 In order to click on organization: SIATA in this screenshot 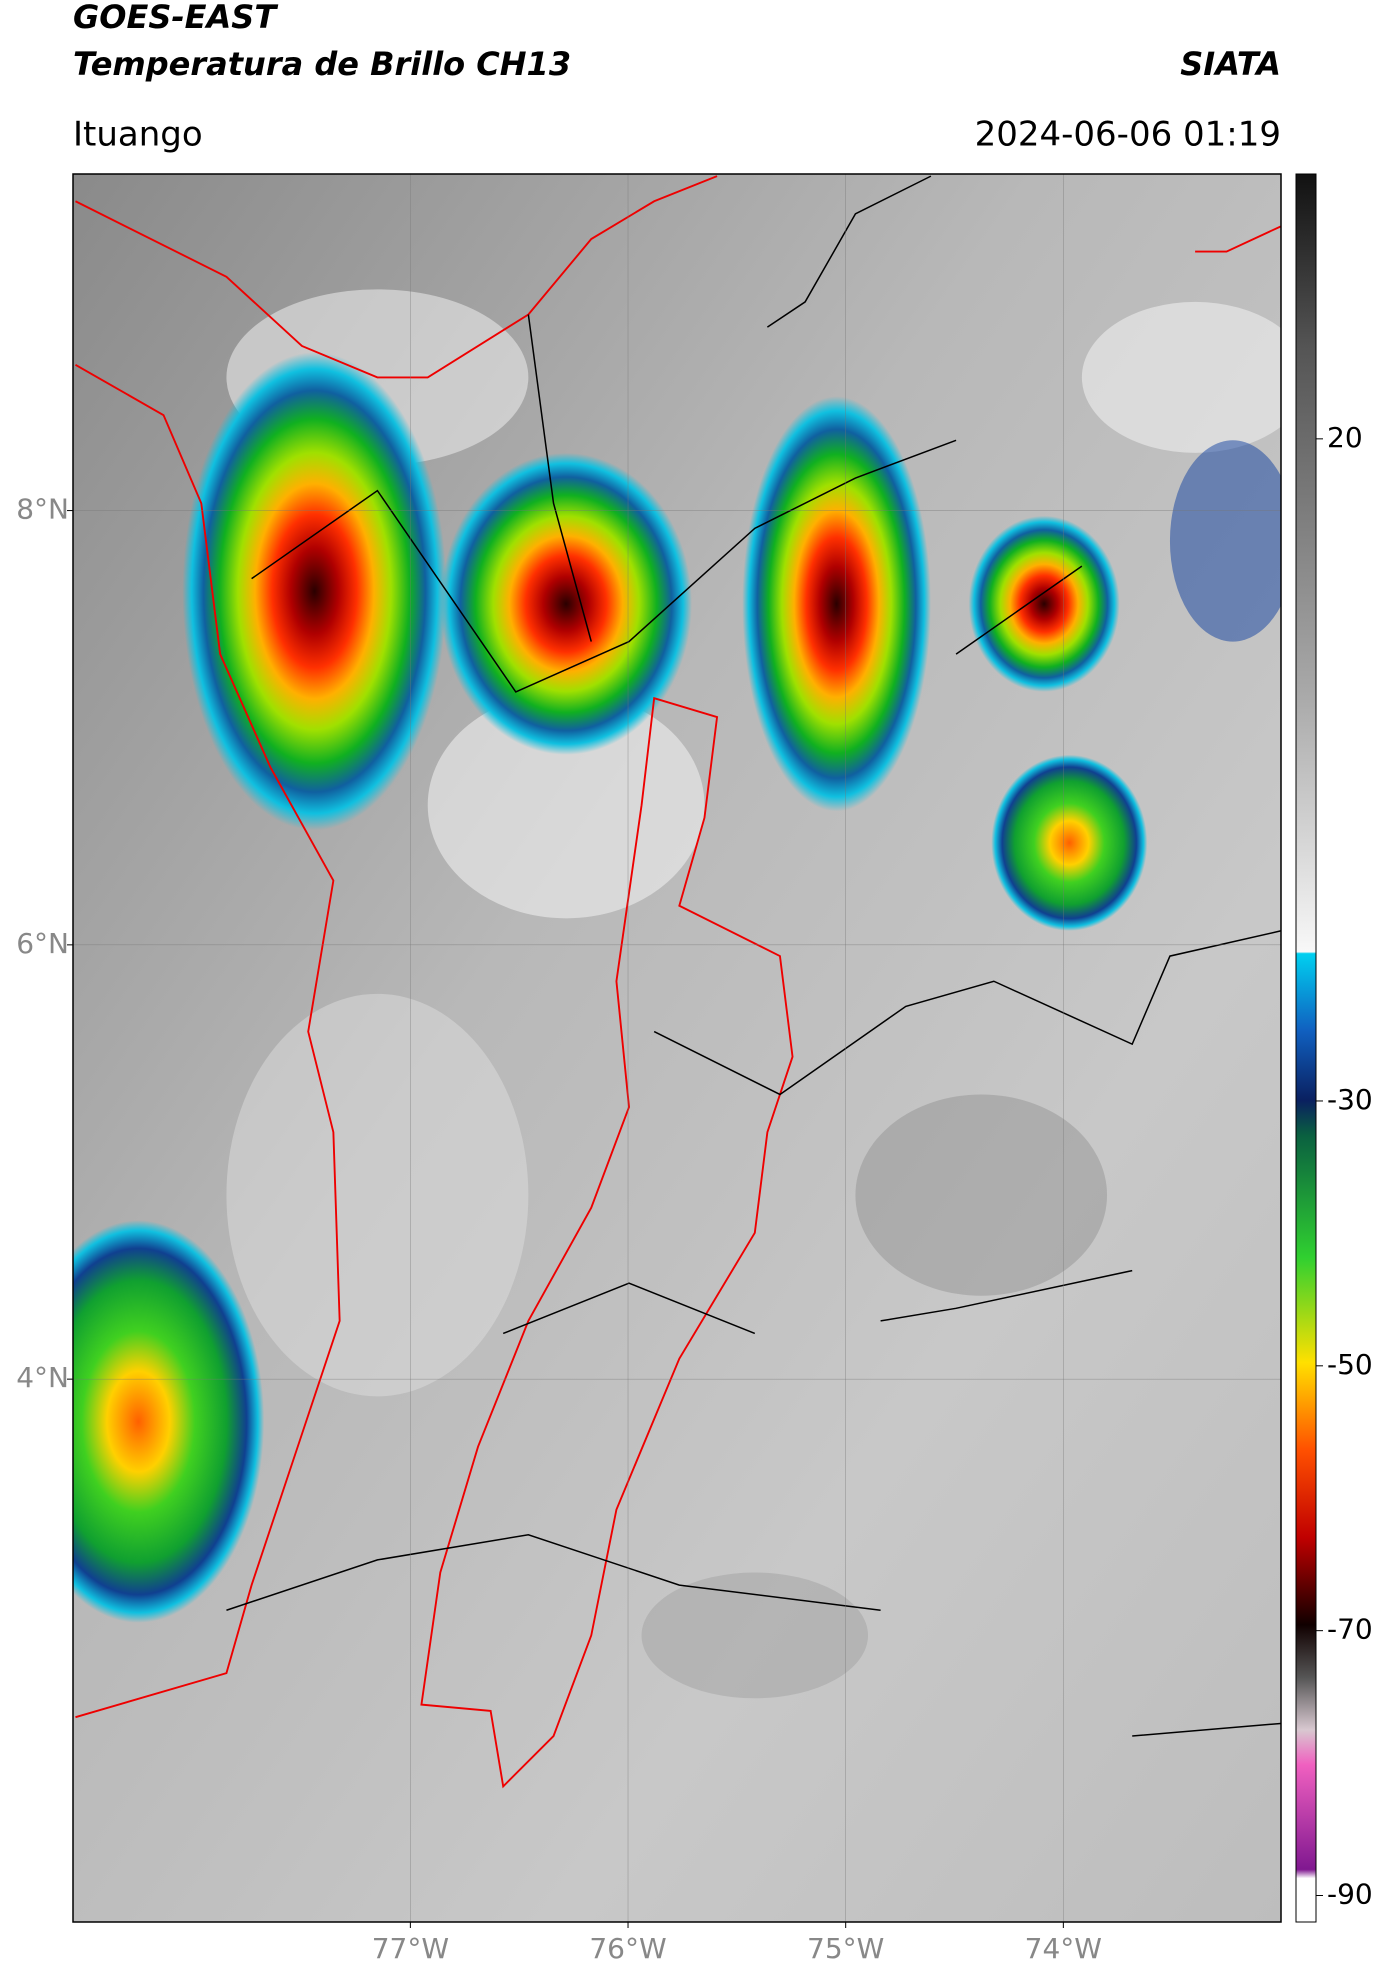, I will do `click(1230, 64)`.